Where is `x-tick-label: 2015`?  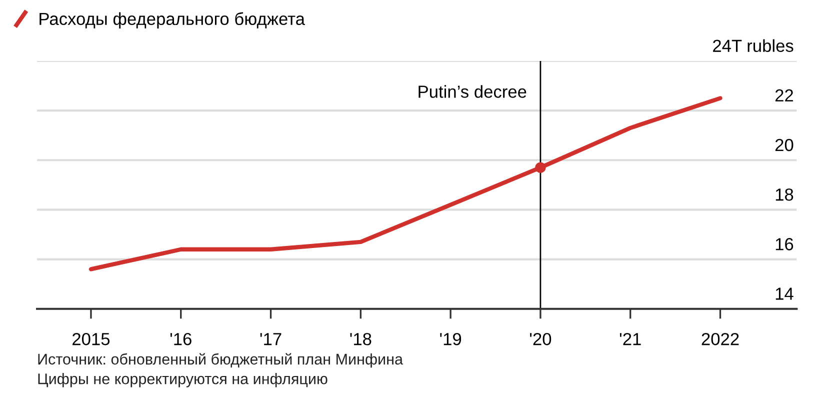 x-tick-label: 2015 is located at coordinates (91, 339).